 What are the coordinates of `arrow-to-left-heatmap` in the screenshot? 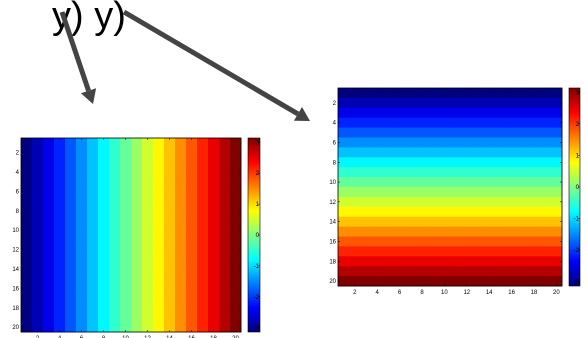 It's located at (78, 57).